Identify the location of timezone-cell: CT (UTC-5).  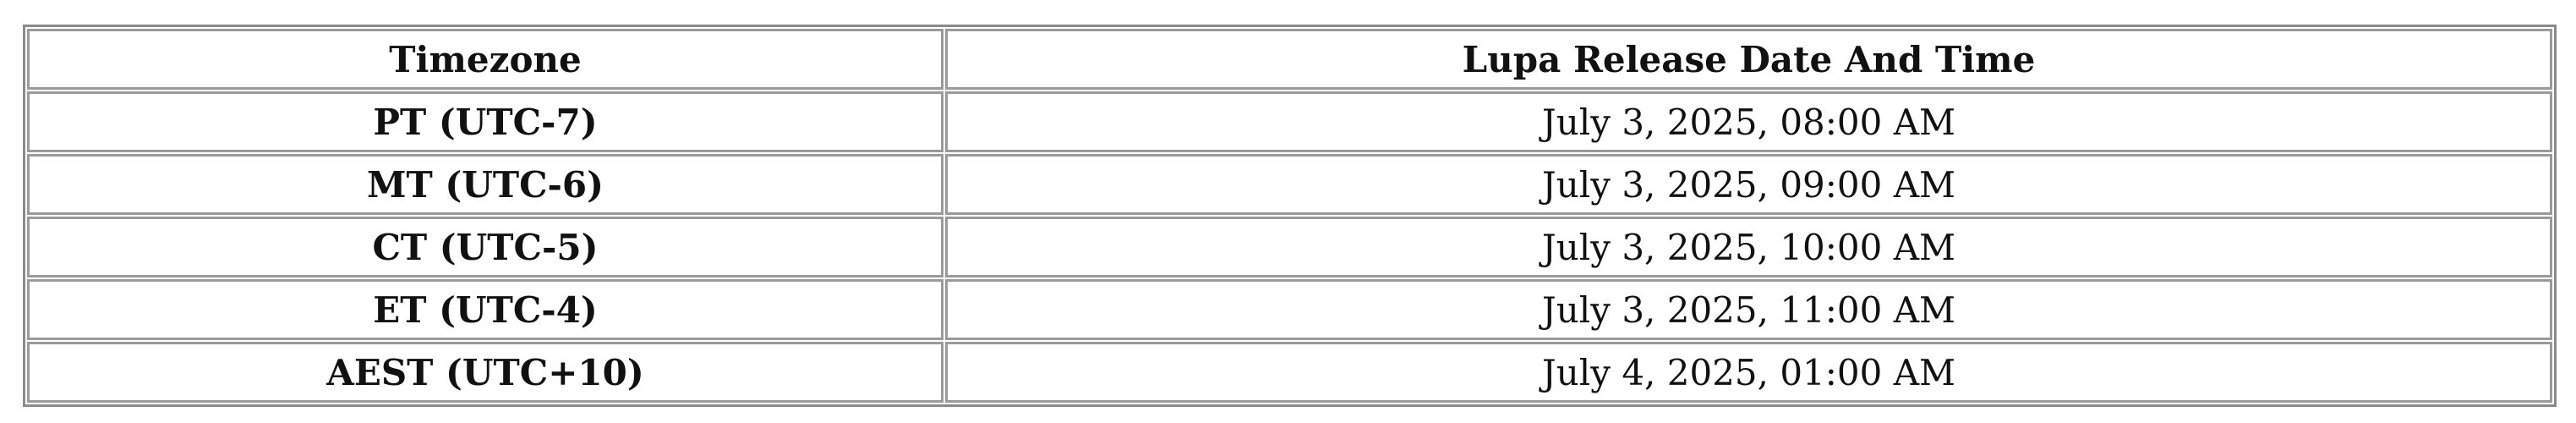
(485, 247).